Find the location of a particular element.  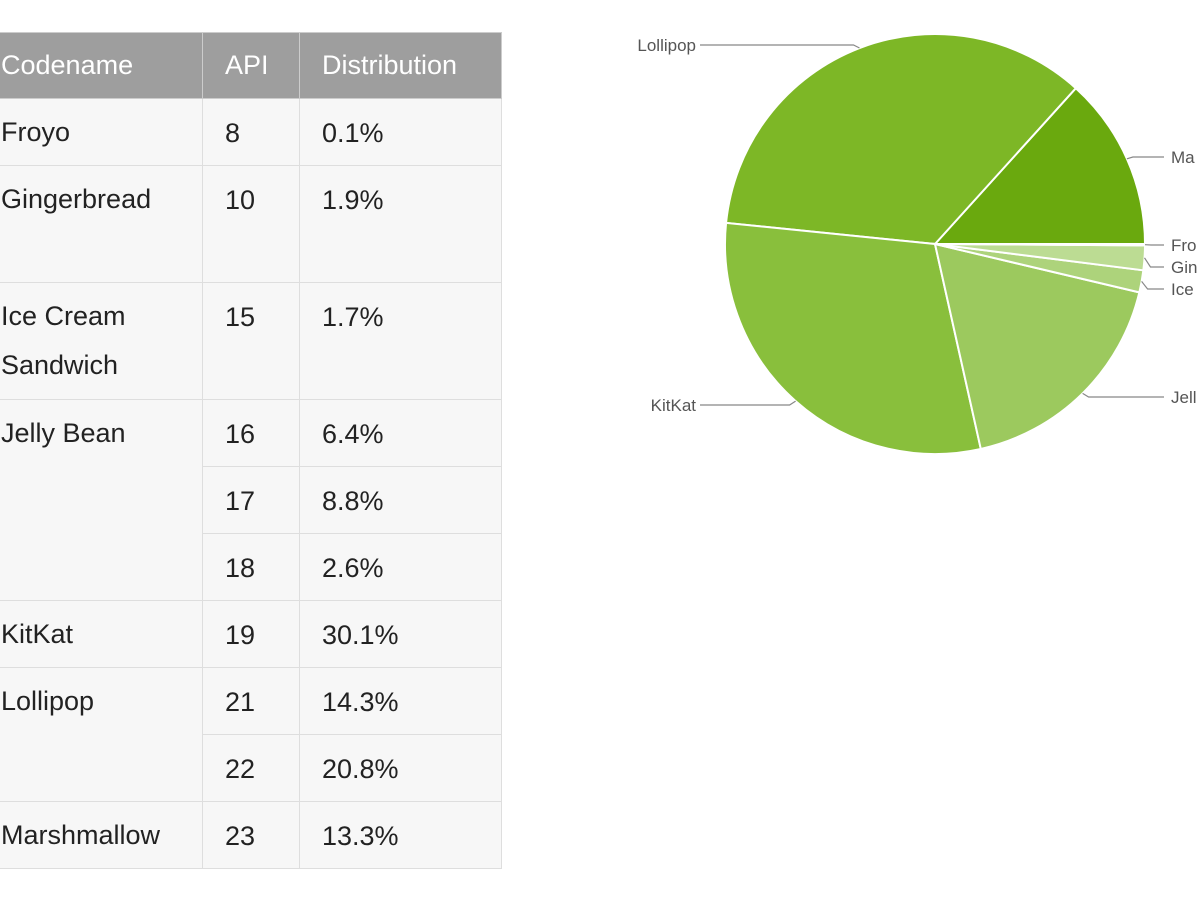

pie-label: Jell is located at coordinates (1184, 397).